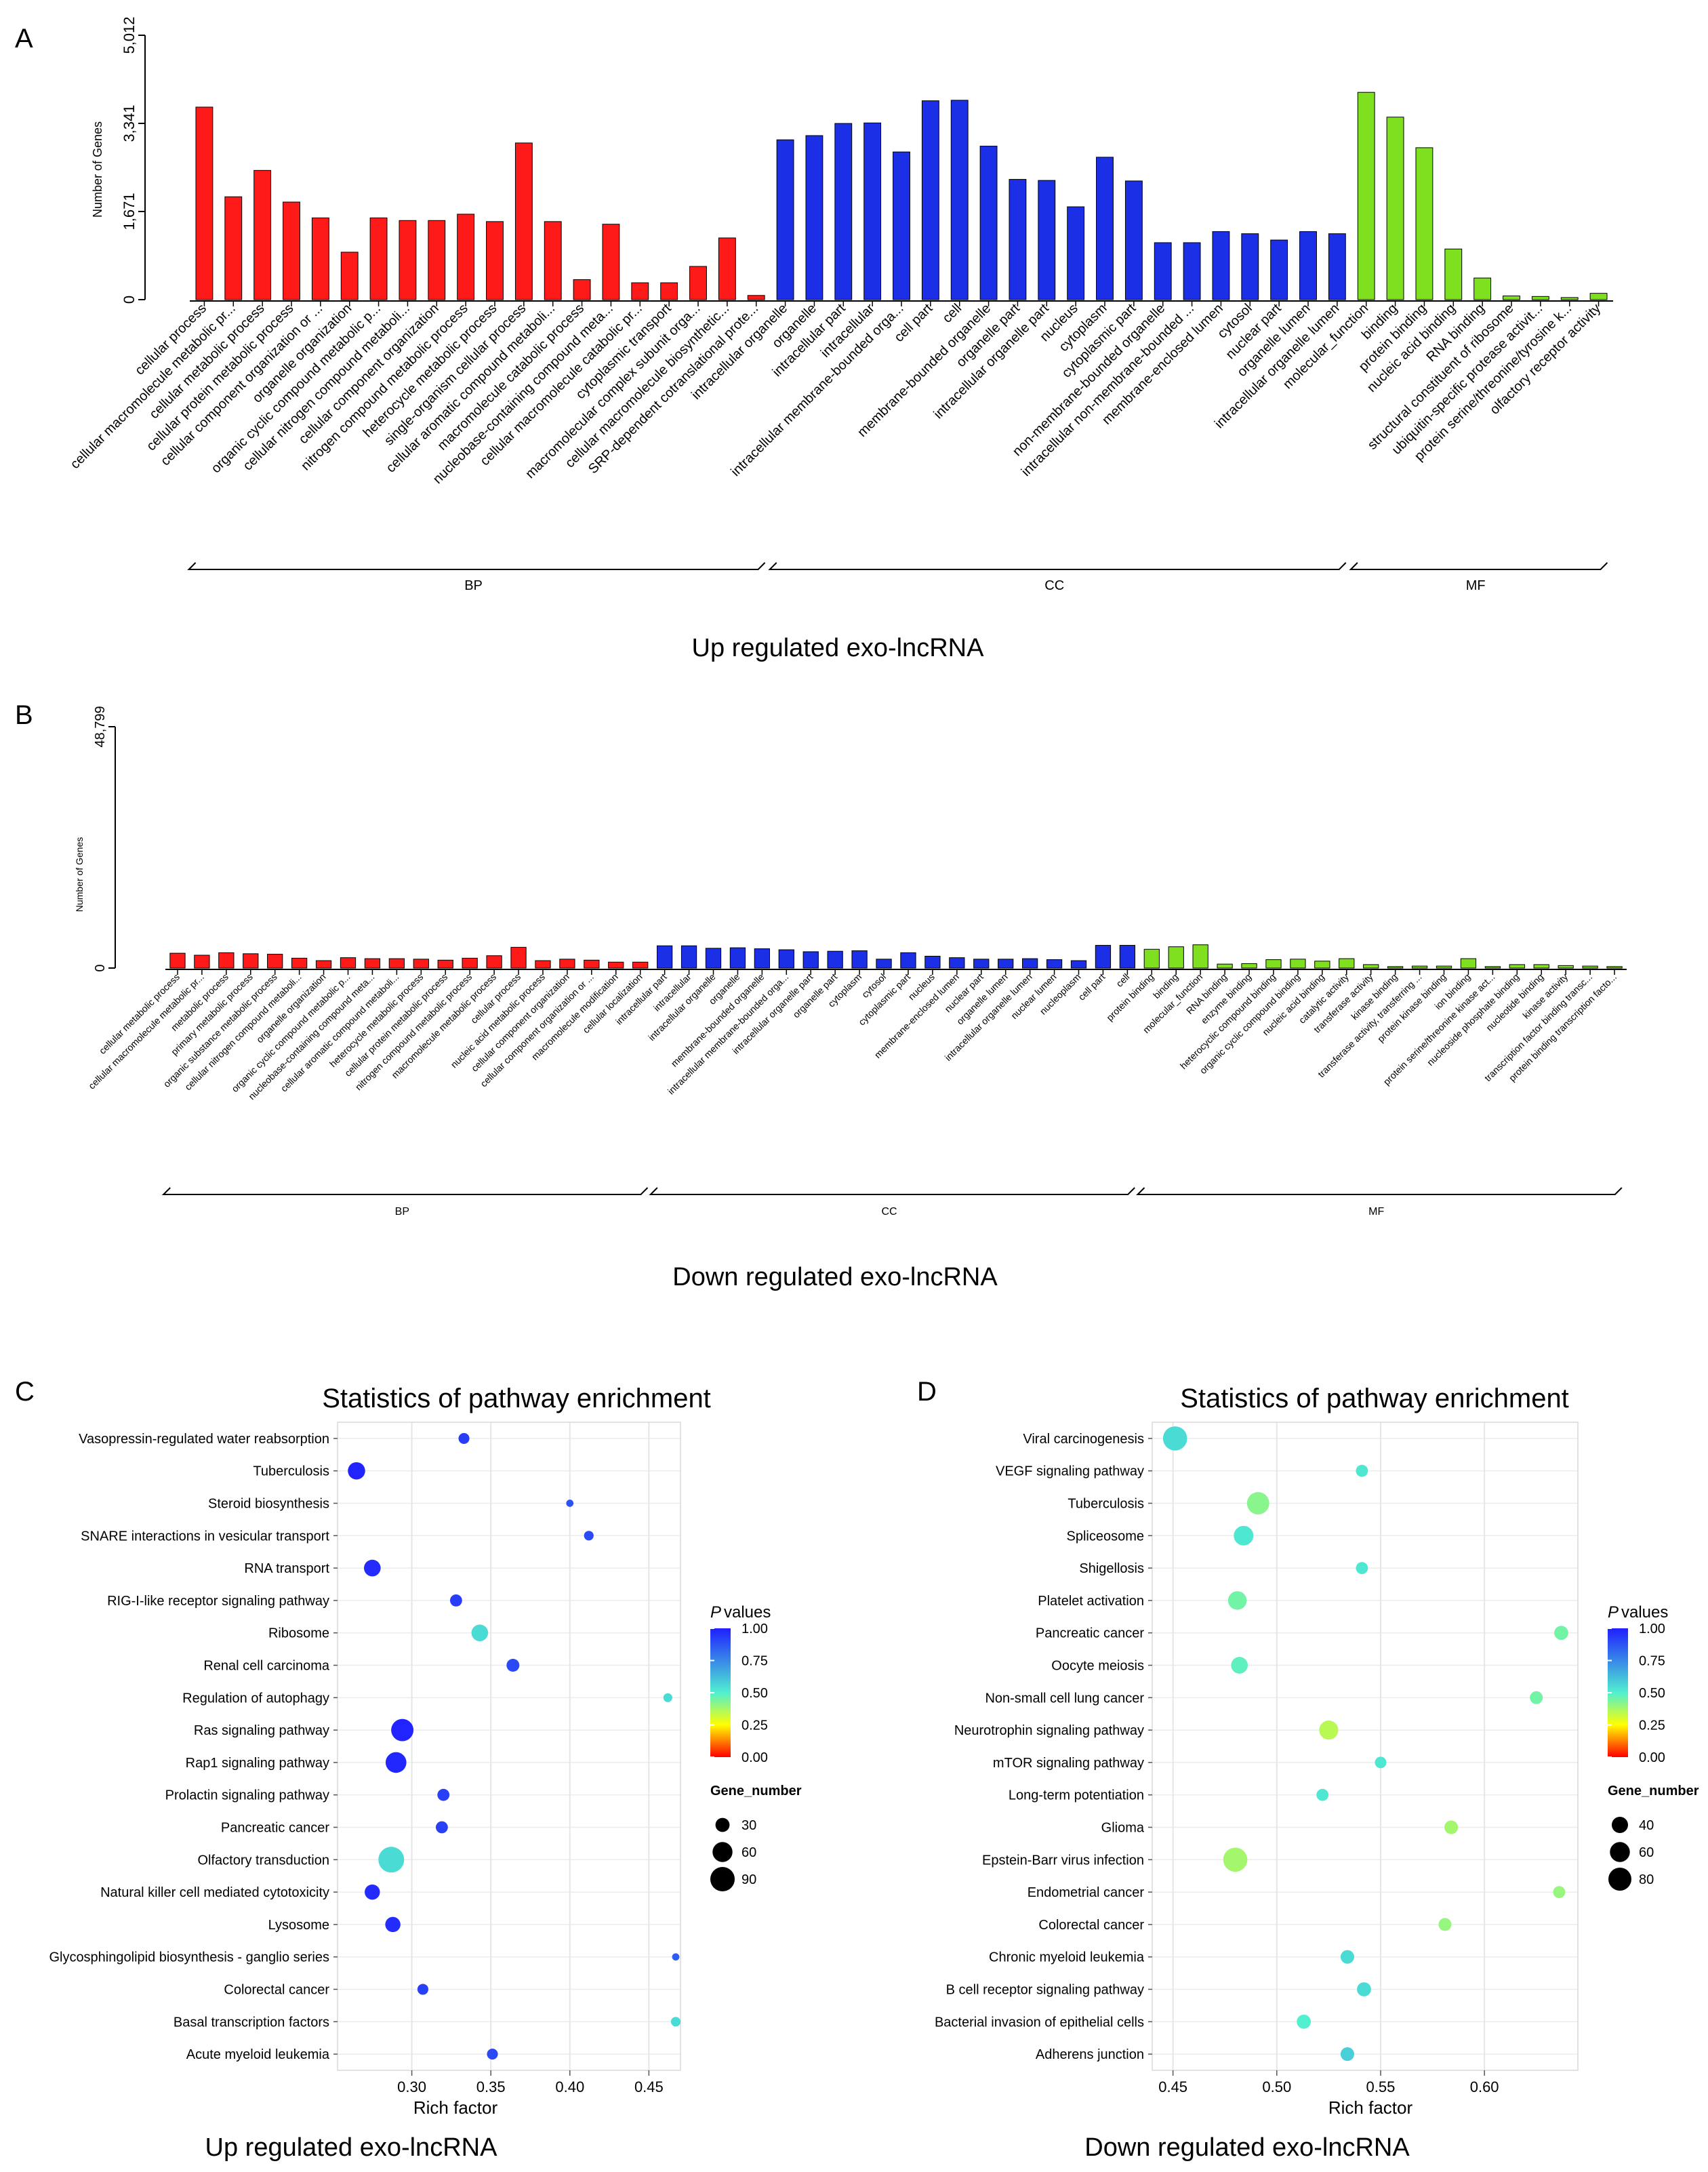 This screenshot has width=1708, height=2172. What do you see at coordinates (1097, 1666) in the screenshot?
I see `pathway-label: Oocyte meiosis` at bounding box center [1097, 1666].